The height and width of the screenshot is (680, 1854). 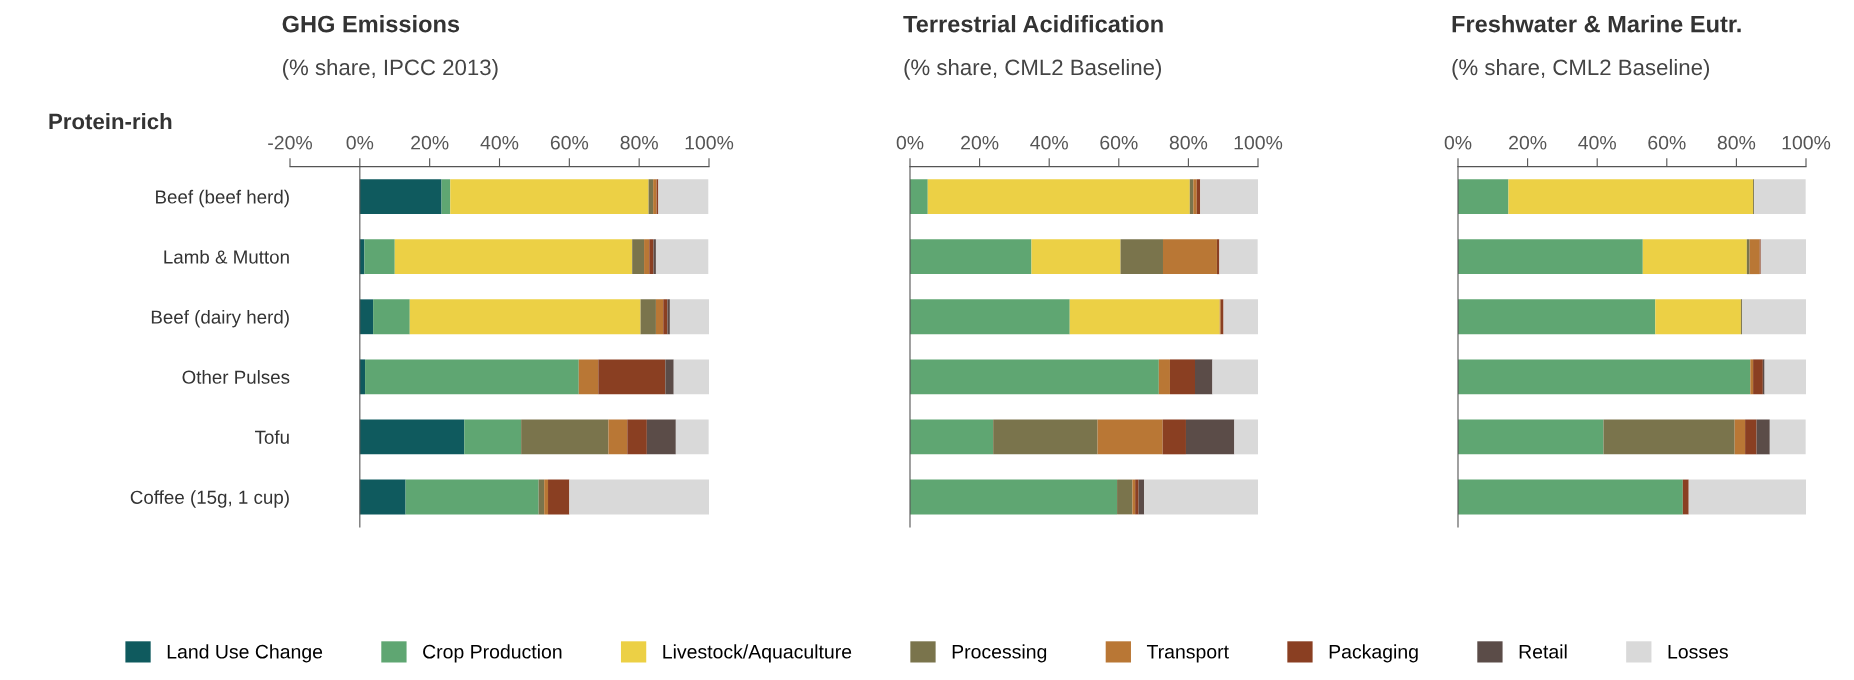 What do you see at coordinates (999, 653) in the screenshot?
I see `legend-label: Processing` at bounding box center [999, 653].